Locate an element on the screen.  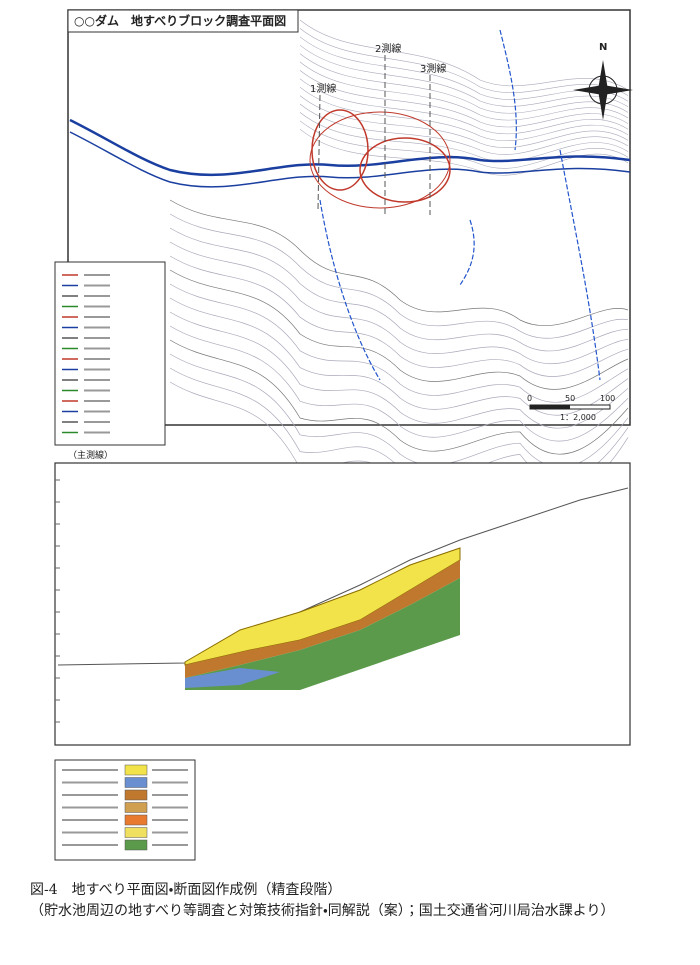
scale-label: 1：2,000 is located at coordinates (578, 417).